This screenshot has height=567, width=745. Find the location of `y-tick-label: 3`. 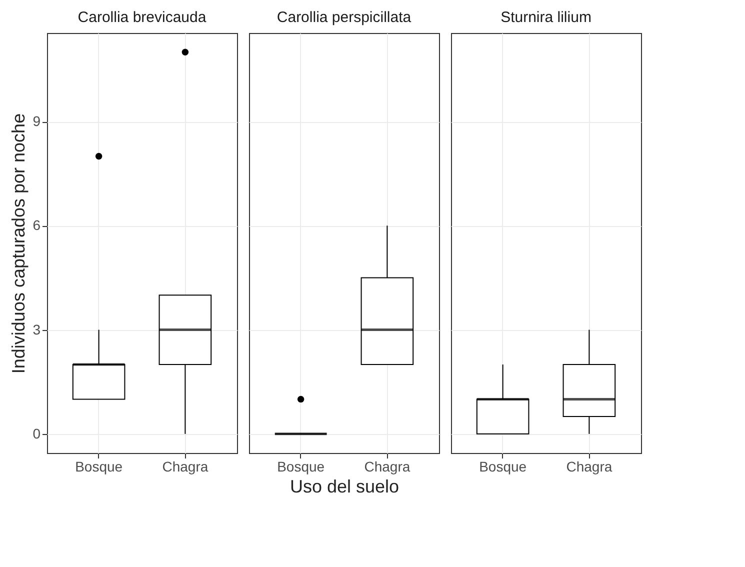

y-tick-label: 3 is located at coordinates (36, 329).